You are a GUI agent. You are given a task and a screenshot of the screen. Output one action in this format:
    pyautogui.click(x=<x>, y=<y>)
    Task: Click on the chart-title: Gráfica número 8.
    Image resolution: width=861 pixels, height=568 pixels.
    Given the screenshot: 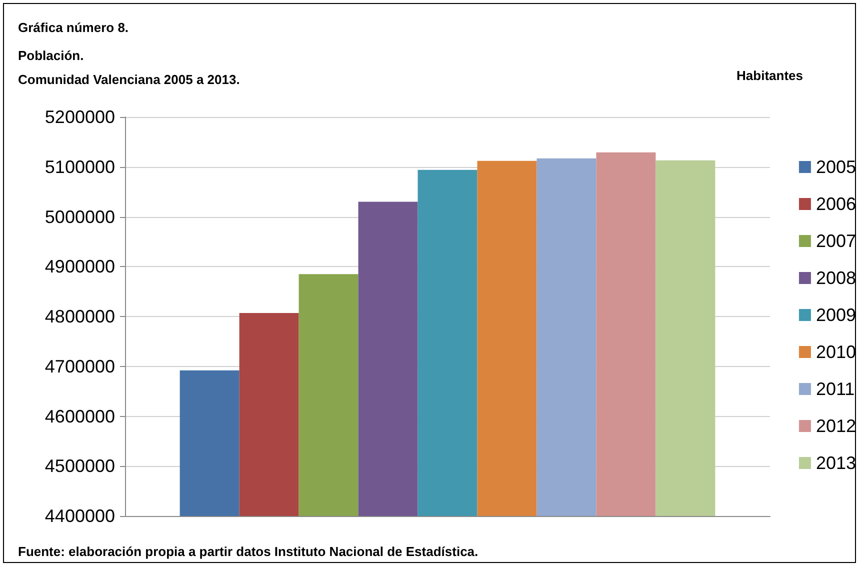 What is the action you would take?
    pyautogui.click(x=73, y=27)
    